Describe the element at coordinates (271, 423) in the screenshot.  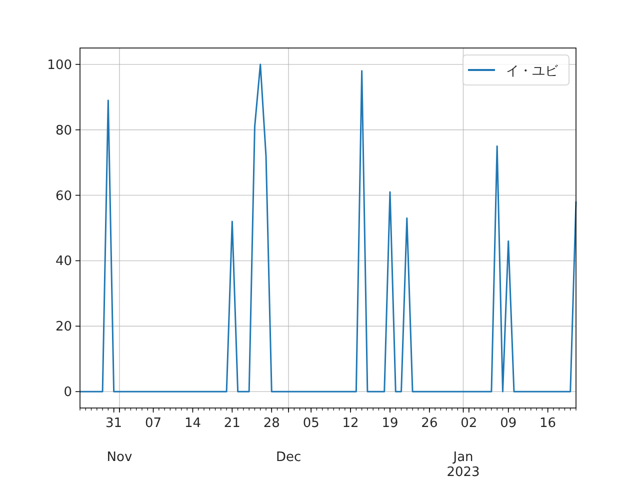
I see `x-tick-label: 28` at that location.